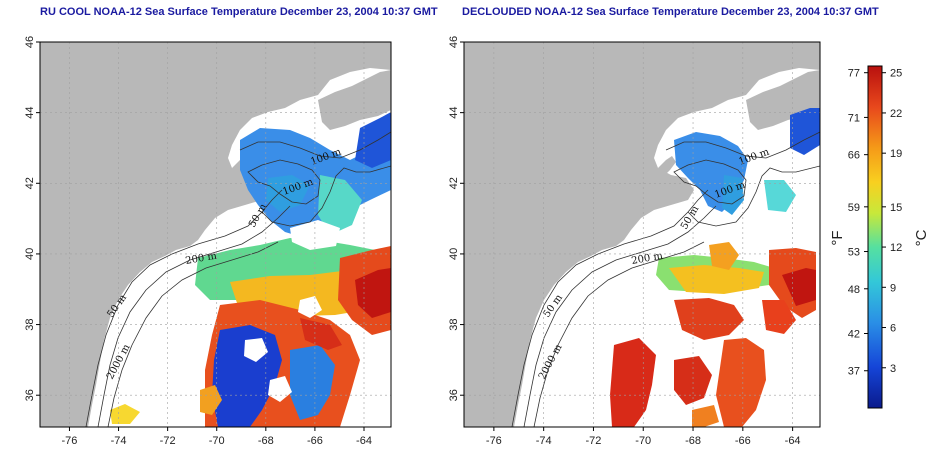 This screenshot has width=950, height=475. What do you see at coordinates (875, 237) in the screenshot?
I see `colorbar-gradient` at bounding box center [875, 237].